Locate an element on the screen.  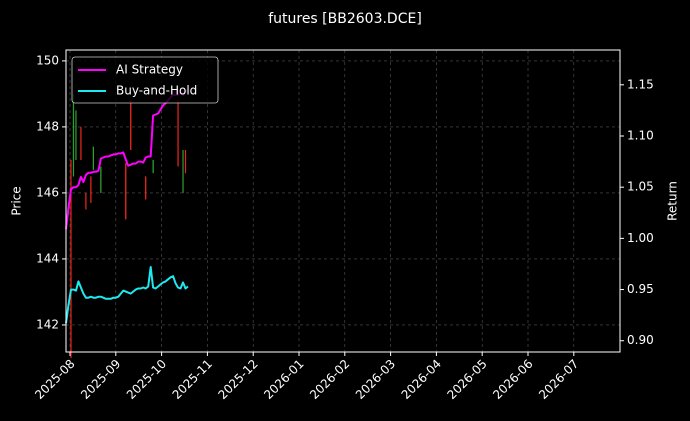
y-tick-label: 150 is located at coordinates (47, 60).